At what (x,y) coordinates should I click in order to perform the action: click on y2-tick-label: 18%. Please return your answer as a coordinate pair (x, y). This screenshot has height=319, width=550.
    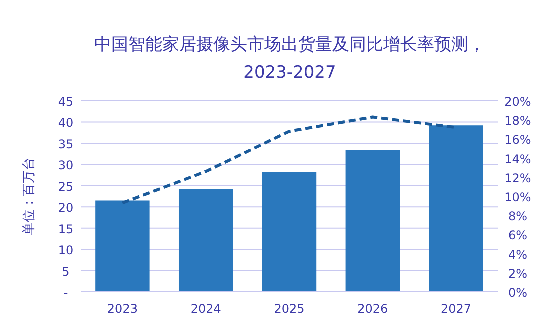
    Looking at the image, I should click on (518, 121).